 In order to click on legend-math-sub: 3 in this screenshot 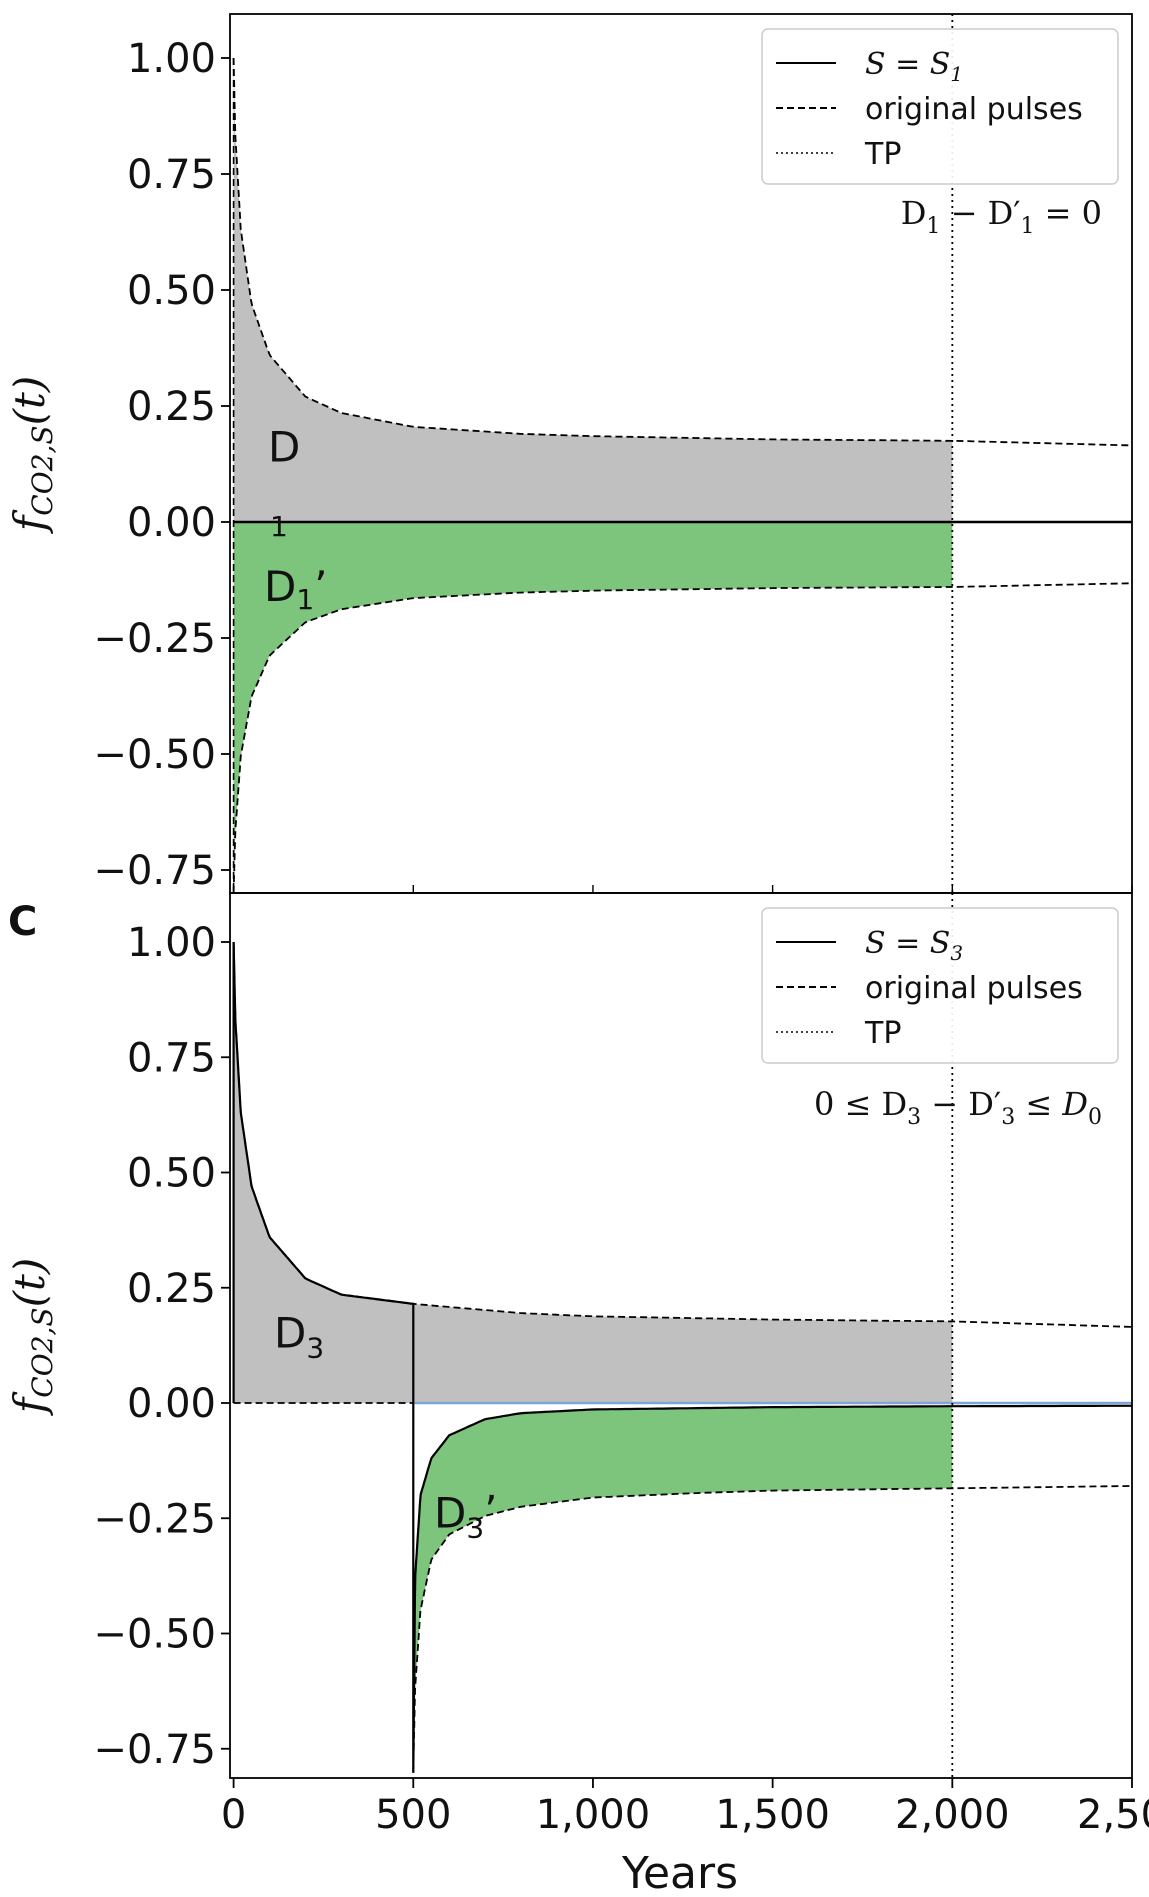, I will do `click(956, 953)`.